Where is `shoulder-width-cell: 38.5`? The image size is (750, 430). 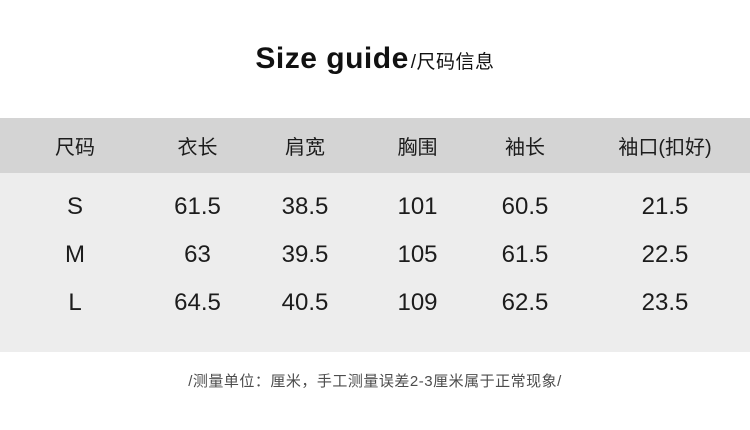
shoulder-width-cell: 38.5 is located at coordinates (305, 206).